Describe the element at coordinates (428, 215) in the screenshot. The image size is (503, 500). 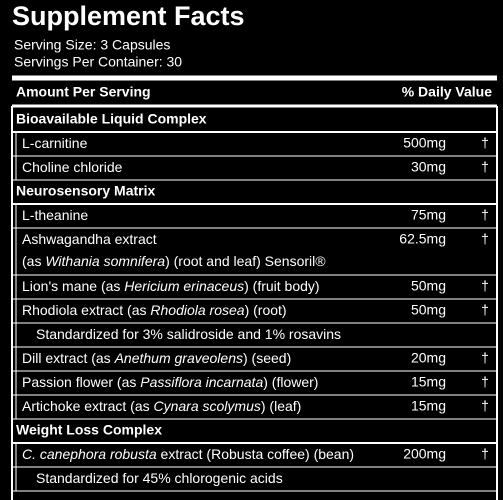
I see `amount: 75mg` at that location.